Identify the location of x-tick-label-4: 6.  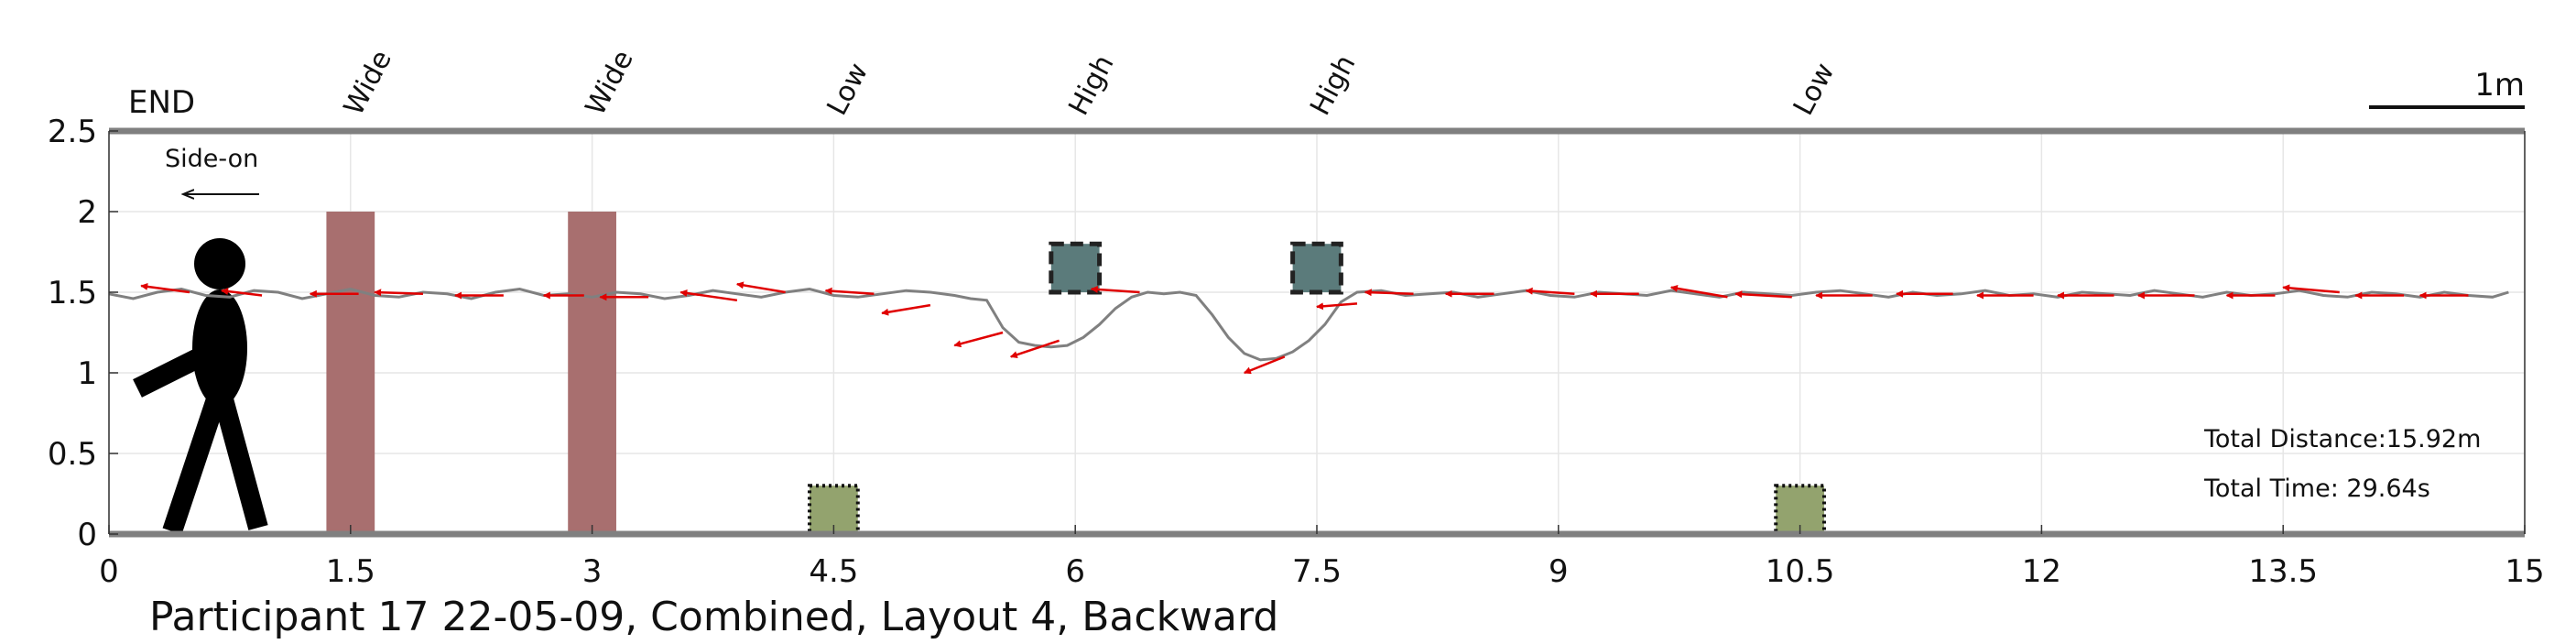
(1075, 572).